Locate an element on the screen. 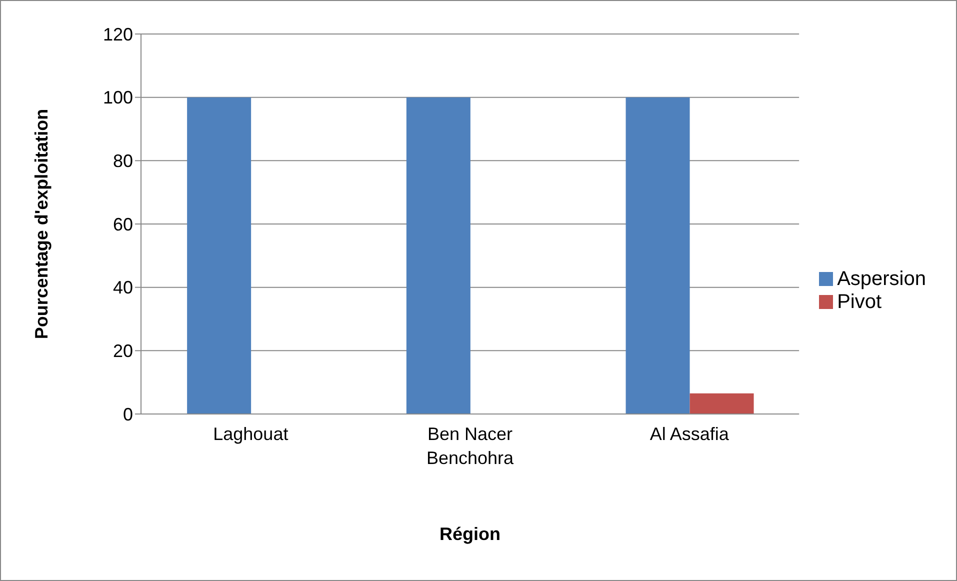 Image resolution: width=957 pixels, height=581 pixels. legend-label: Pivot is located at coordinates (859, 301).